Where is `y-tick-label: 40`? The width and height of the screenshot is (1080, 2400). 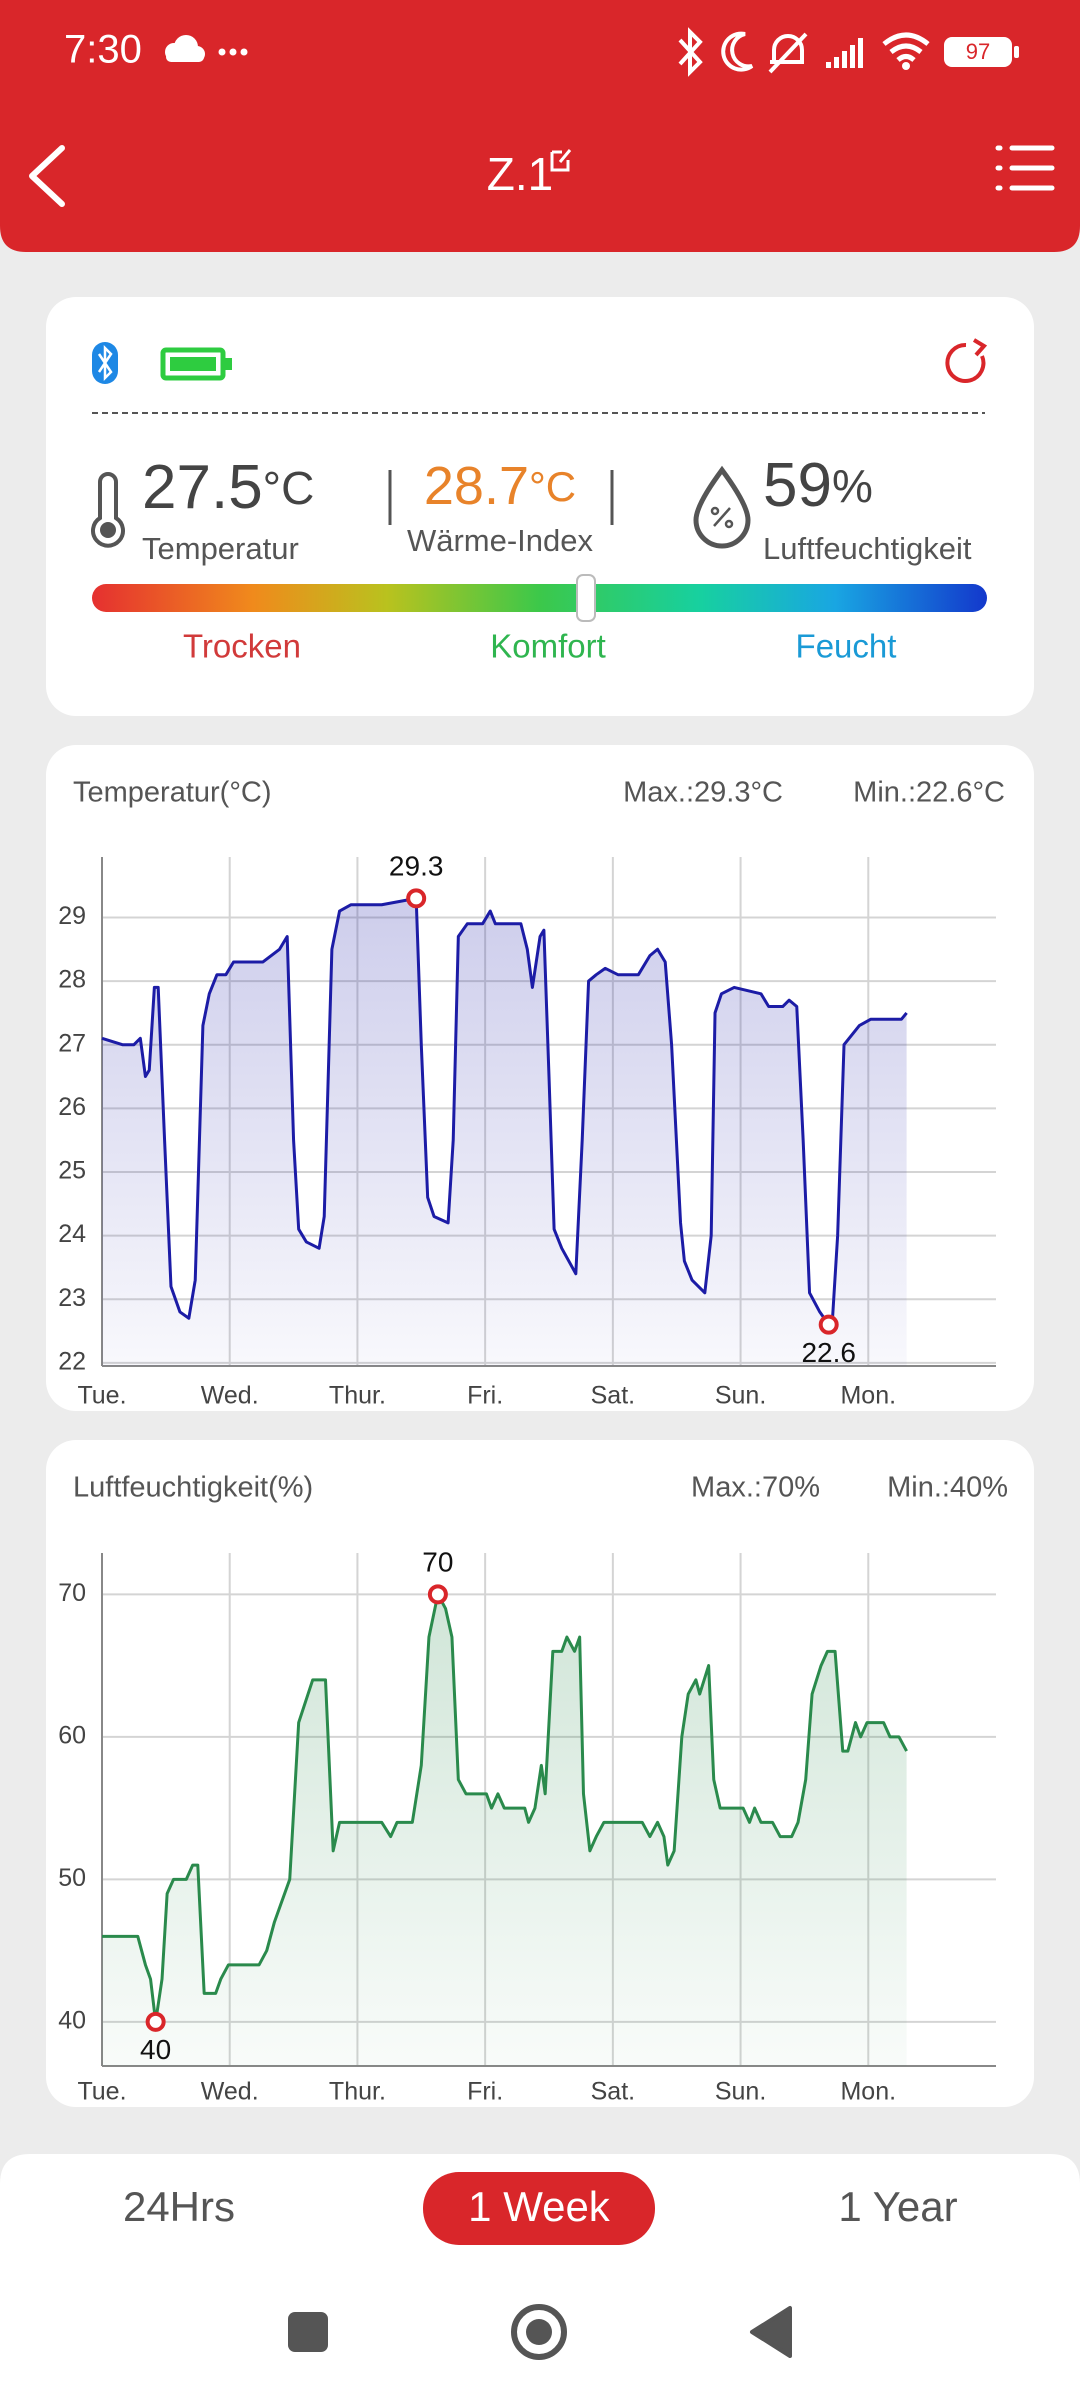 y-tick-label: 40 is located at coordinates (72, 2020).